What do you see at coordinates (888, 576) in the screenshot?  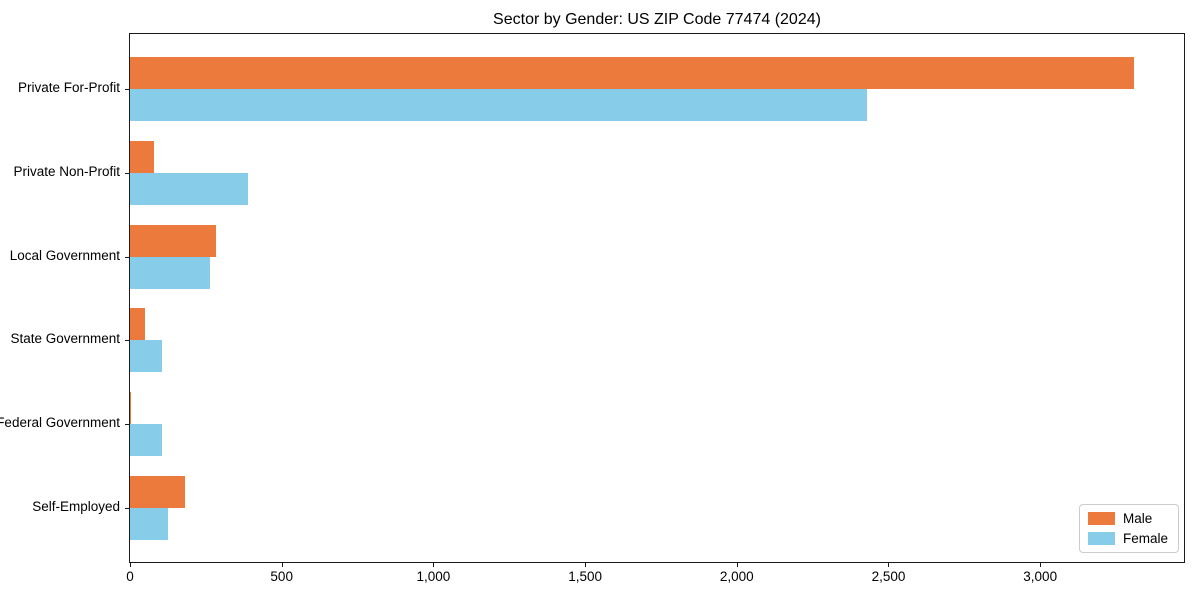 I see `x-tick-label-2500: 2,500` at bounding box center [888, 576].